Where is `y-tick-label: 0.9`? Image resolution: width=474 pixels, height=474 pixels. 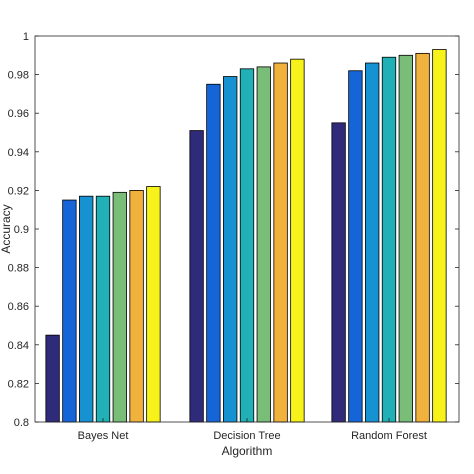 y-tick-label: 0.9 is located at coordinates (21, 230).